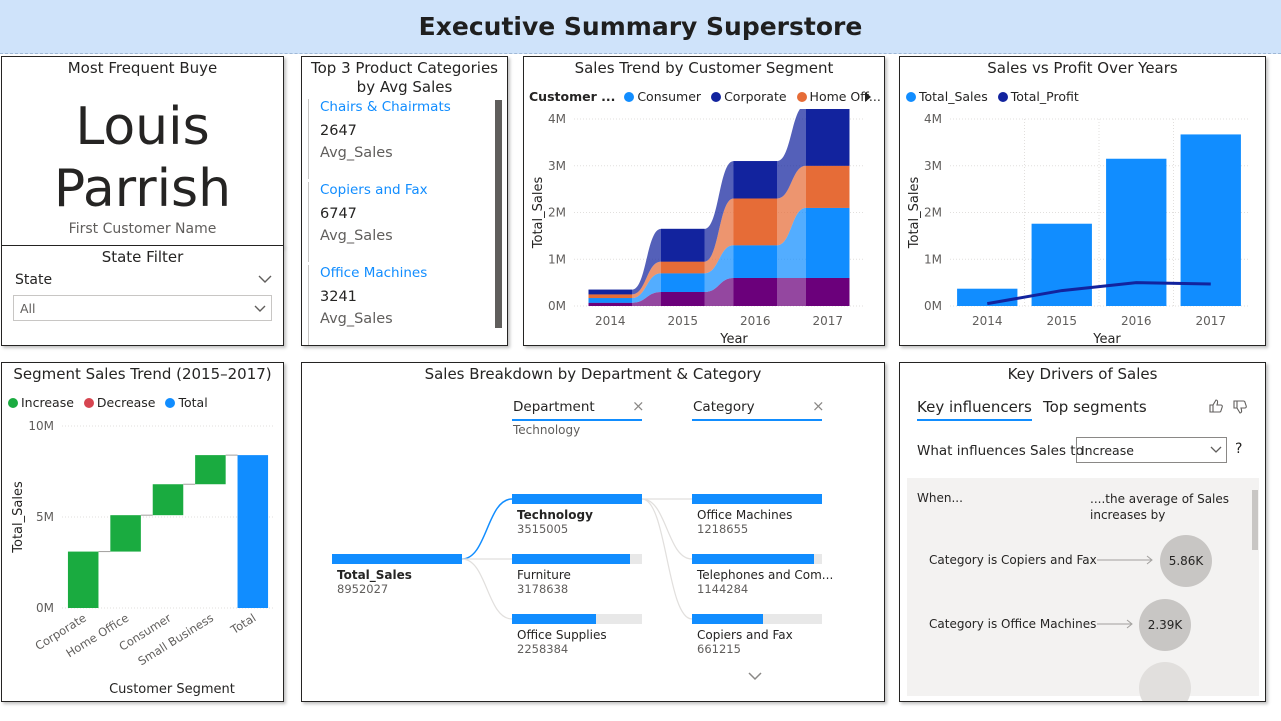  I want to click on category-header: Category ×, so click(758, 409).